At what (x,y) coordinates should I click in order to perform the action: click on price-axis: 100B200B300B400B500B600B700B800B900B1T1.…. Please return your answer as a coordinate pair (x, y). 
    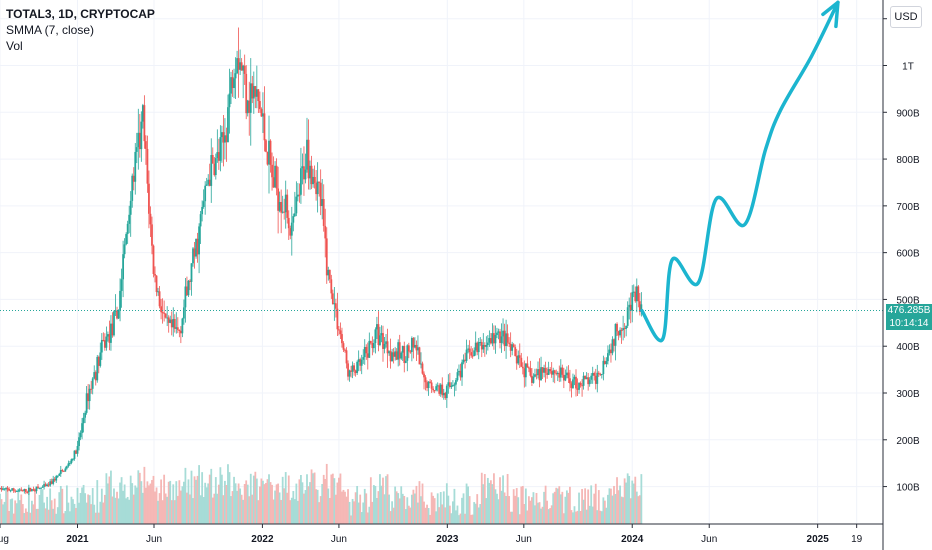
    Looking at the image, I should click on (901, 254).